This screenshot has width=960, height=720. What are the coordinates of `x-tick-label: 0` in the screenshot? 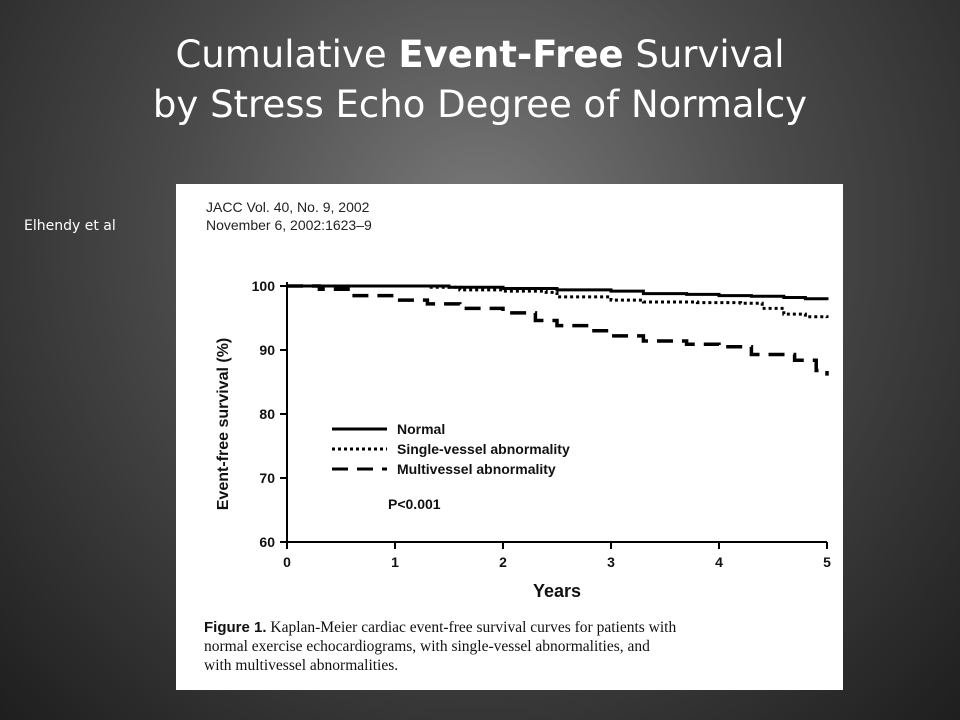 It's located at (287, 562).